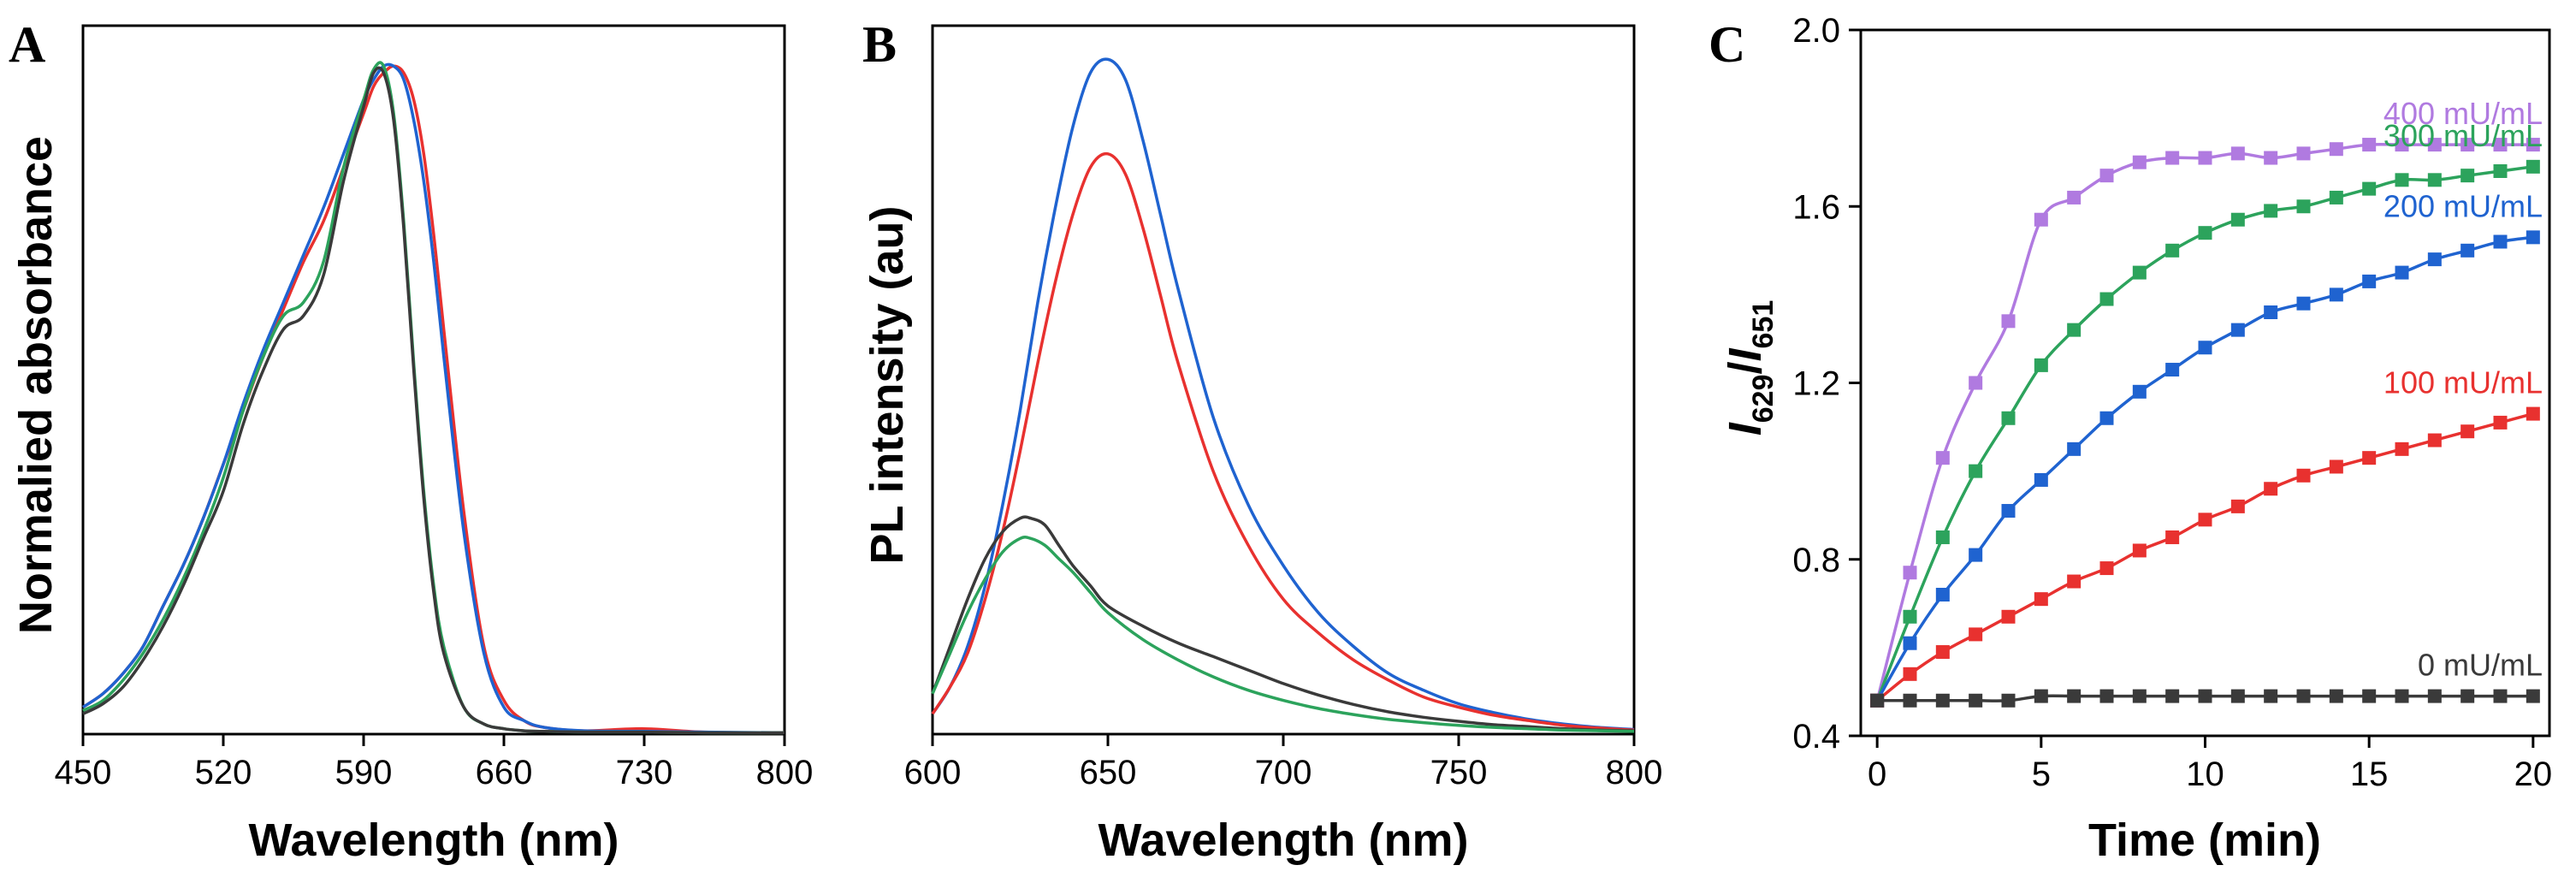 This screenshot has width=2576, height=883. I want to click on panel-c-ytick-label: 2.0, so click(1816, 31).